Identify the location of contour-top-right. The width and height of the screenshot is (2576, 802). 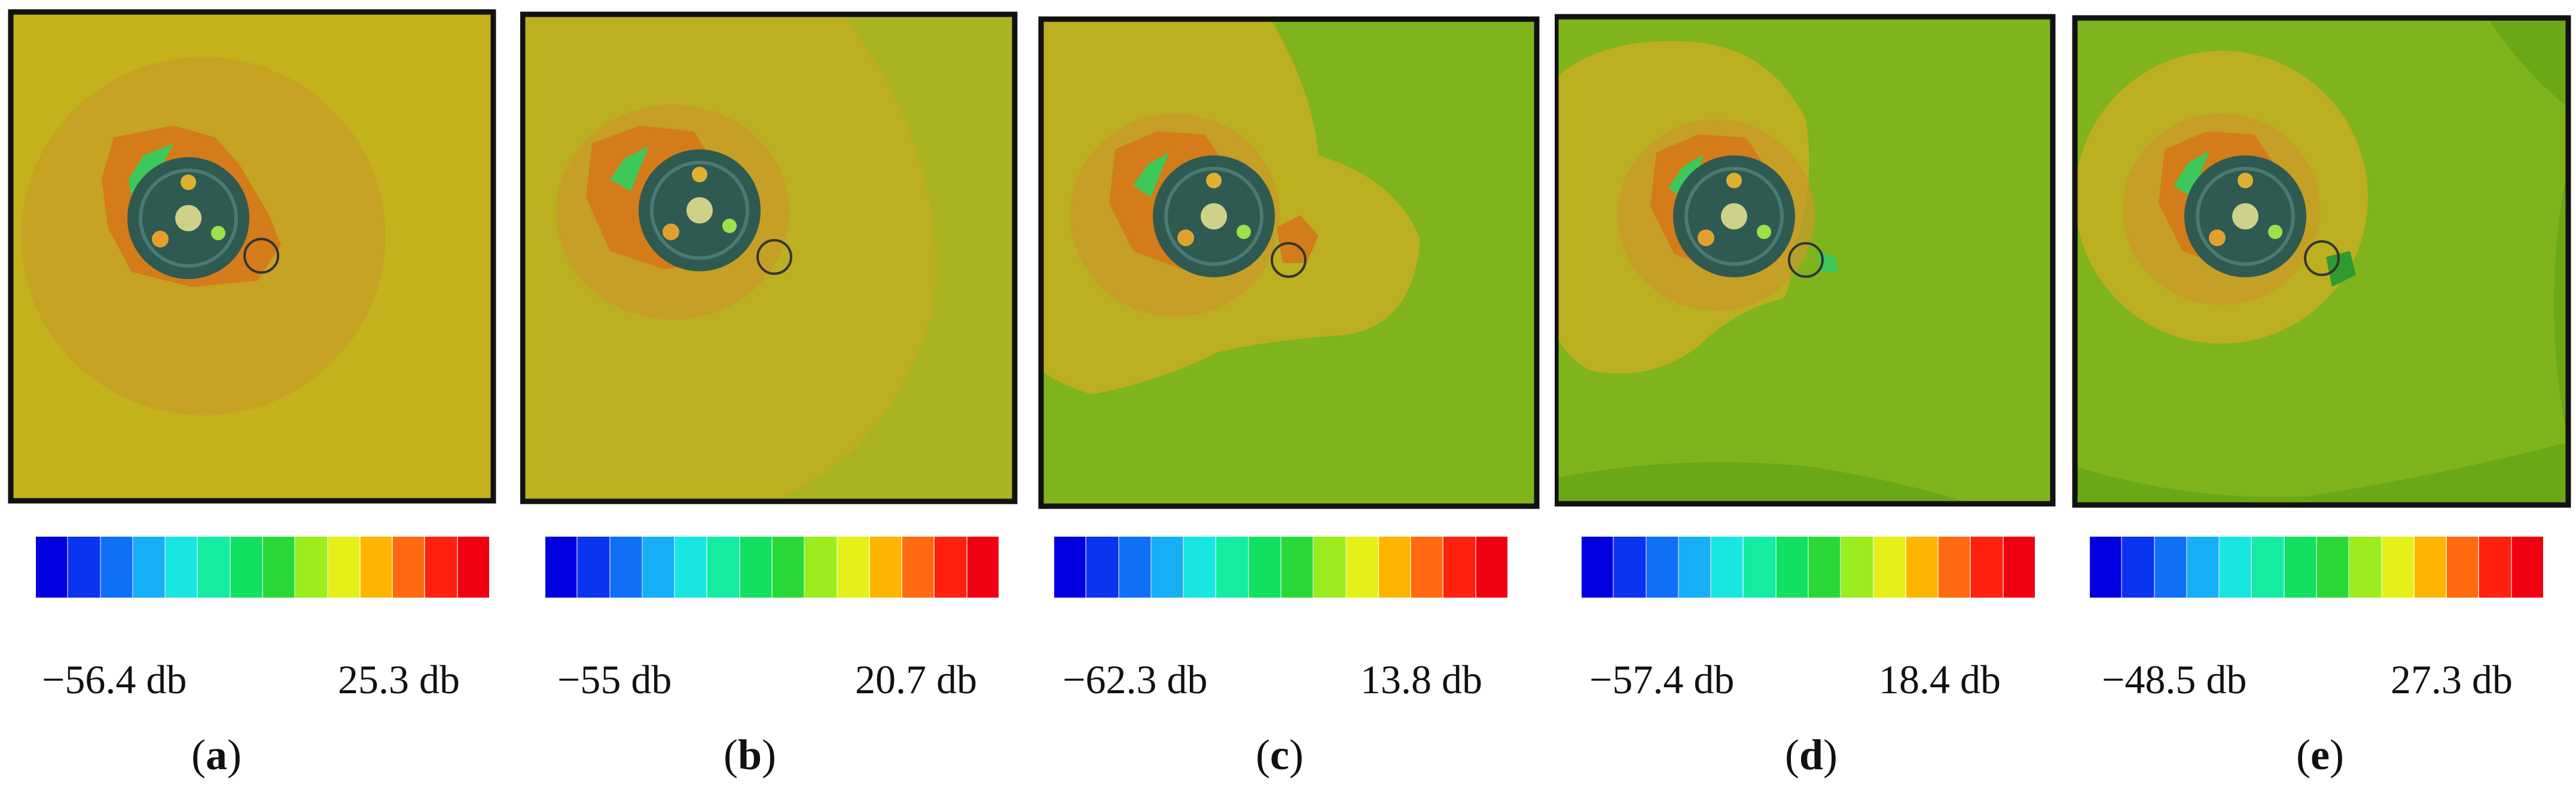
(2528, 63).